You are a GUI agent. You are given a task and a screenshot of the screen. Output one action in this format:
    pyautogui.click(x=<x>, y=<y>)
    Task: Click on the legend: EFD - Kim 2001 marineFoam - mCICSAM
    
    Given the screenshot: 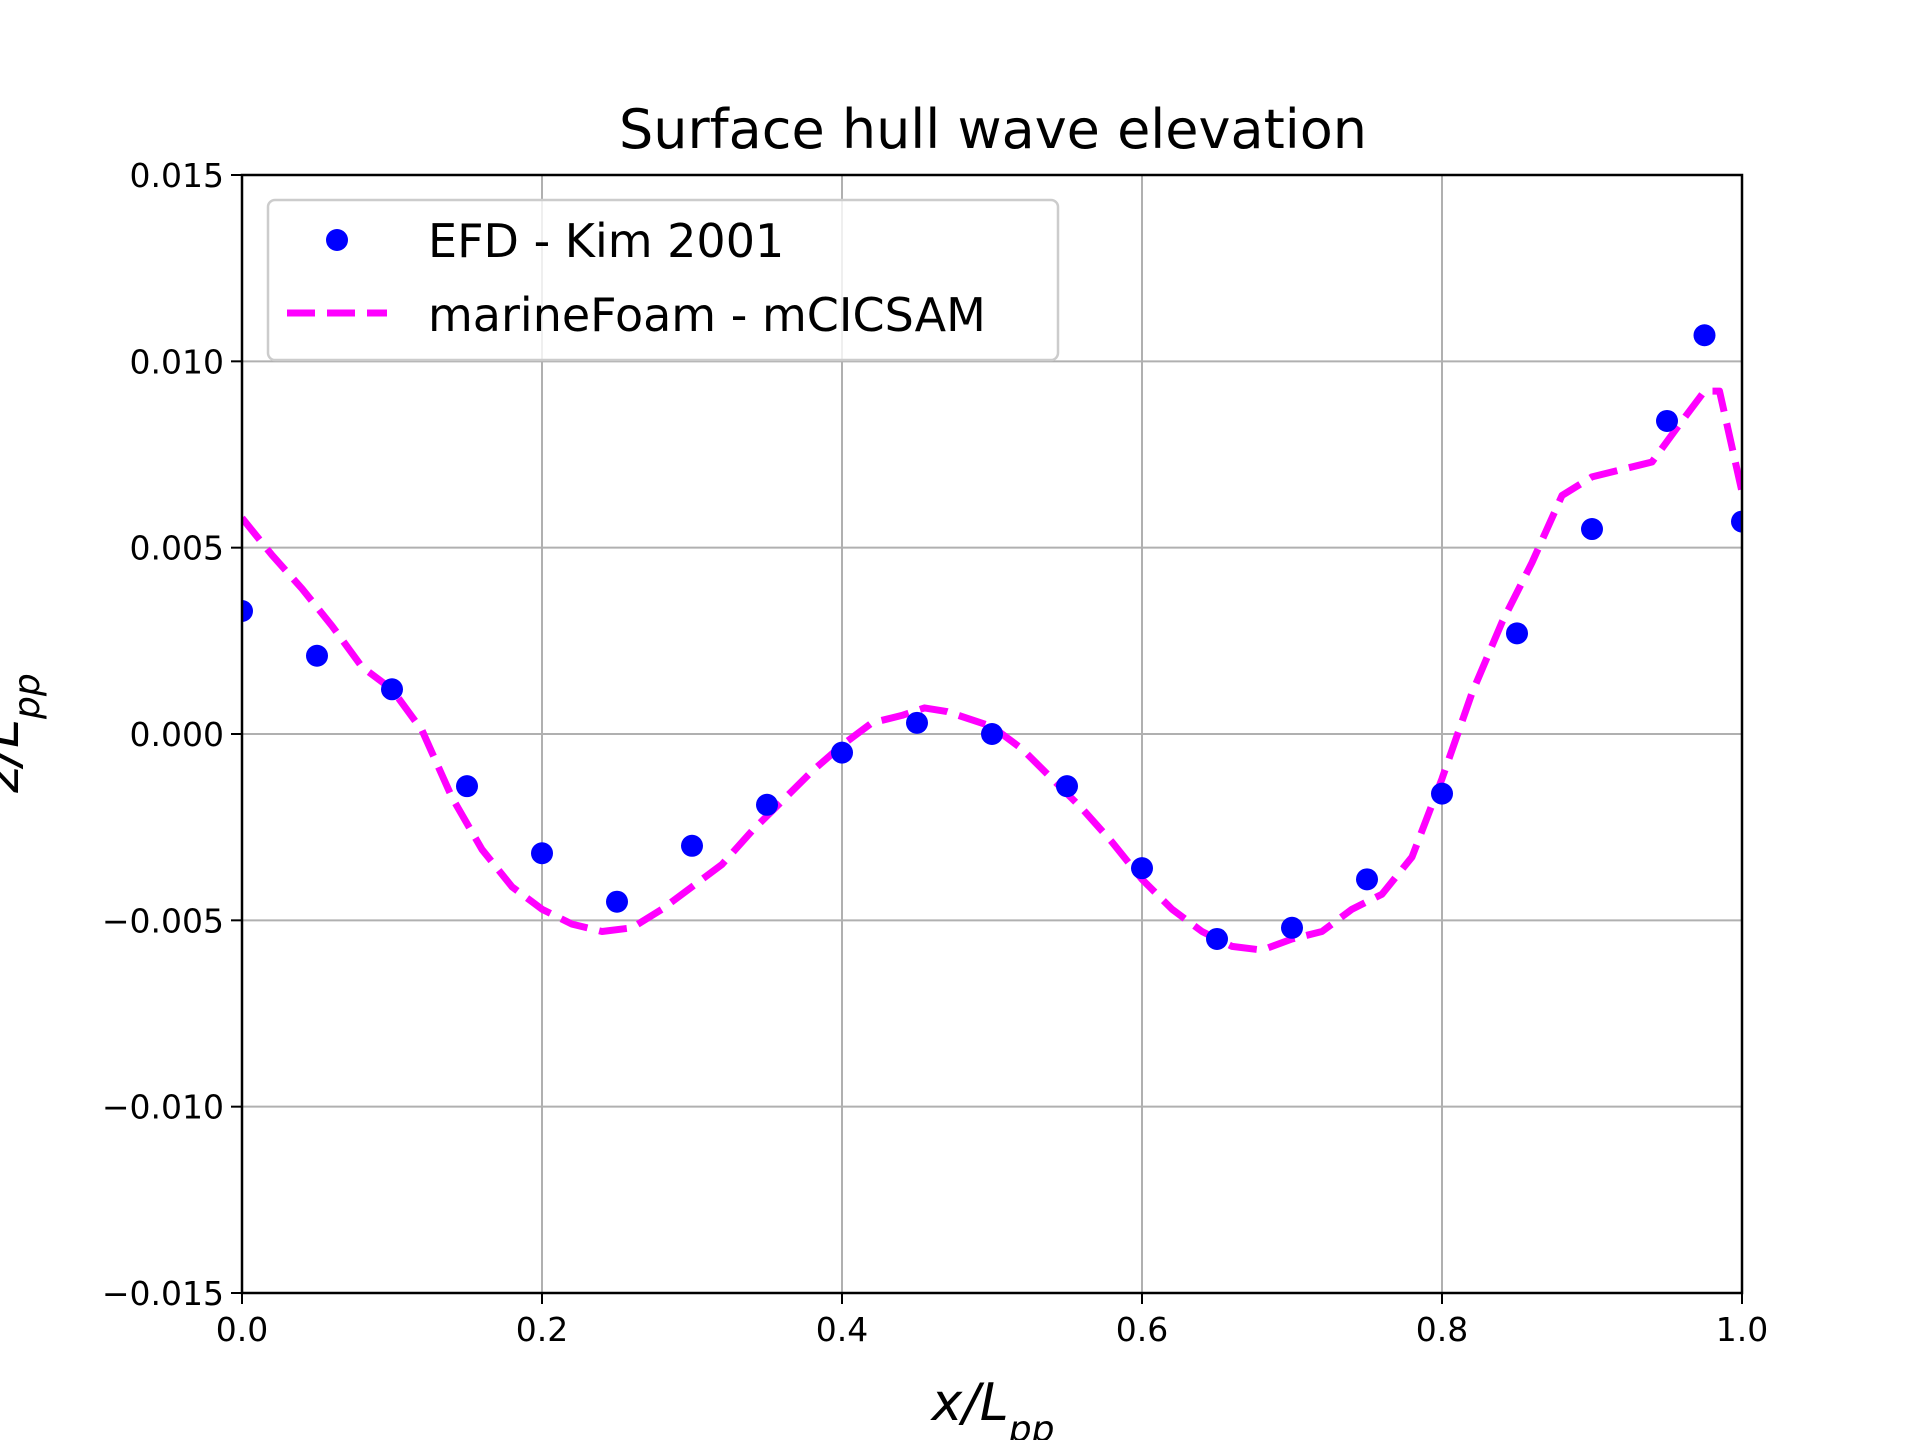 What is the action you would take?
    pyautogui.click(x=663, y=280)
    